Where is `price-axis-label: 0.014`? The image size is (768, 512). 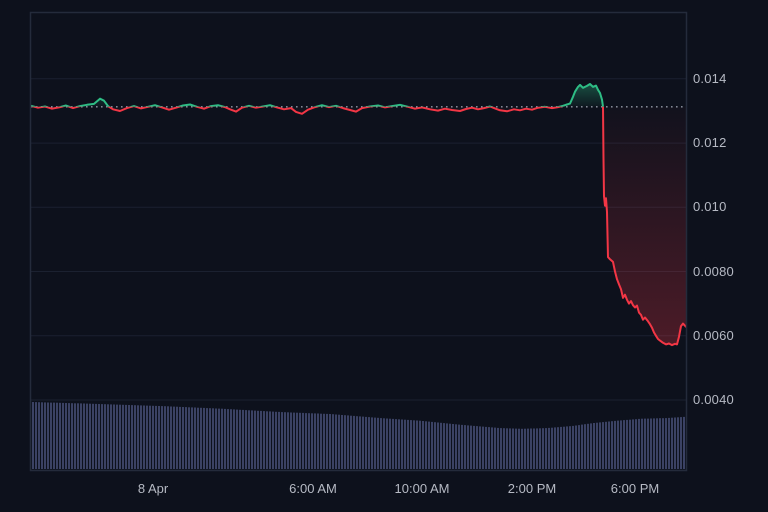 price-axis-label: 0.014 is located at coordinates (710, 78).